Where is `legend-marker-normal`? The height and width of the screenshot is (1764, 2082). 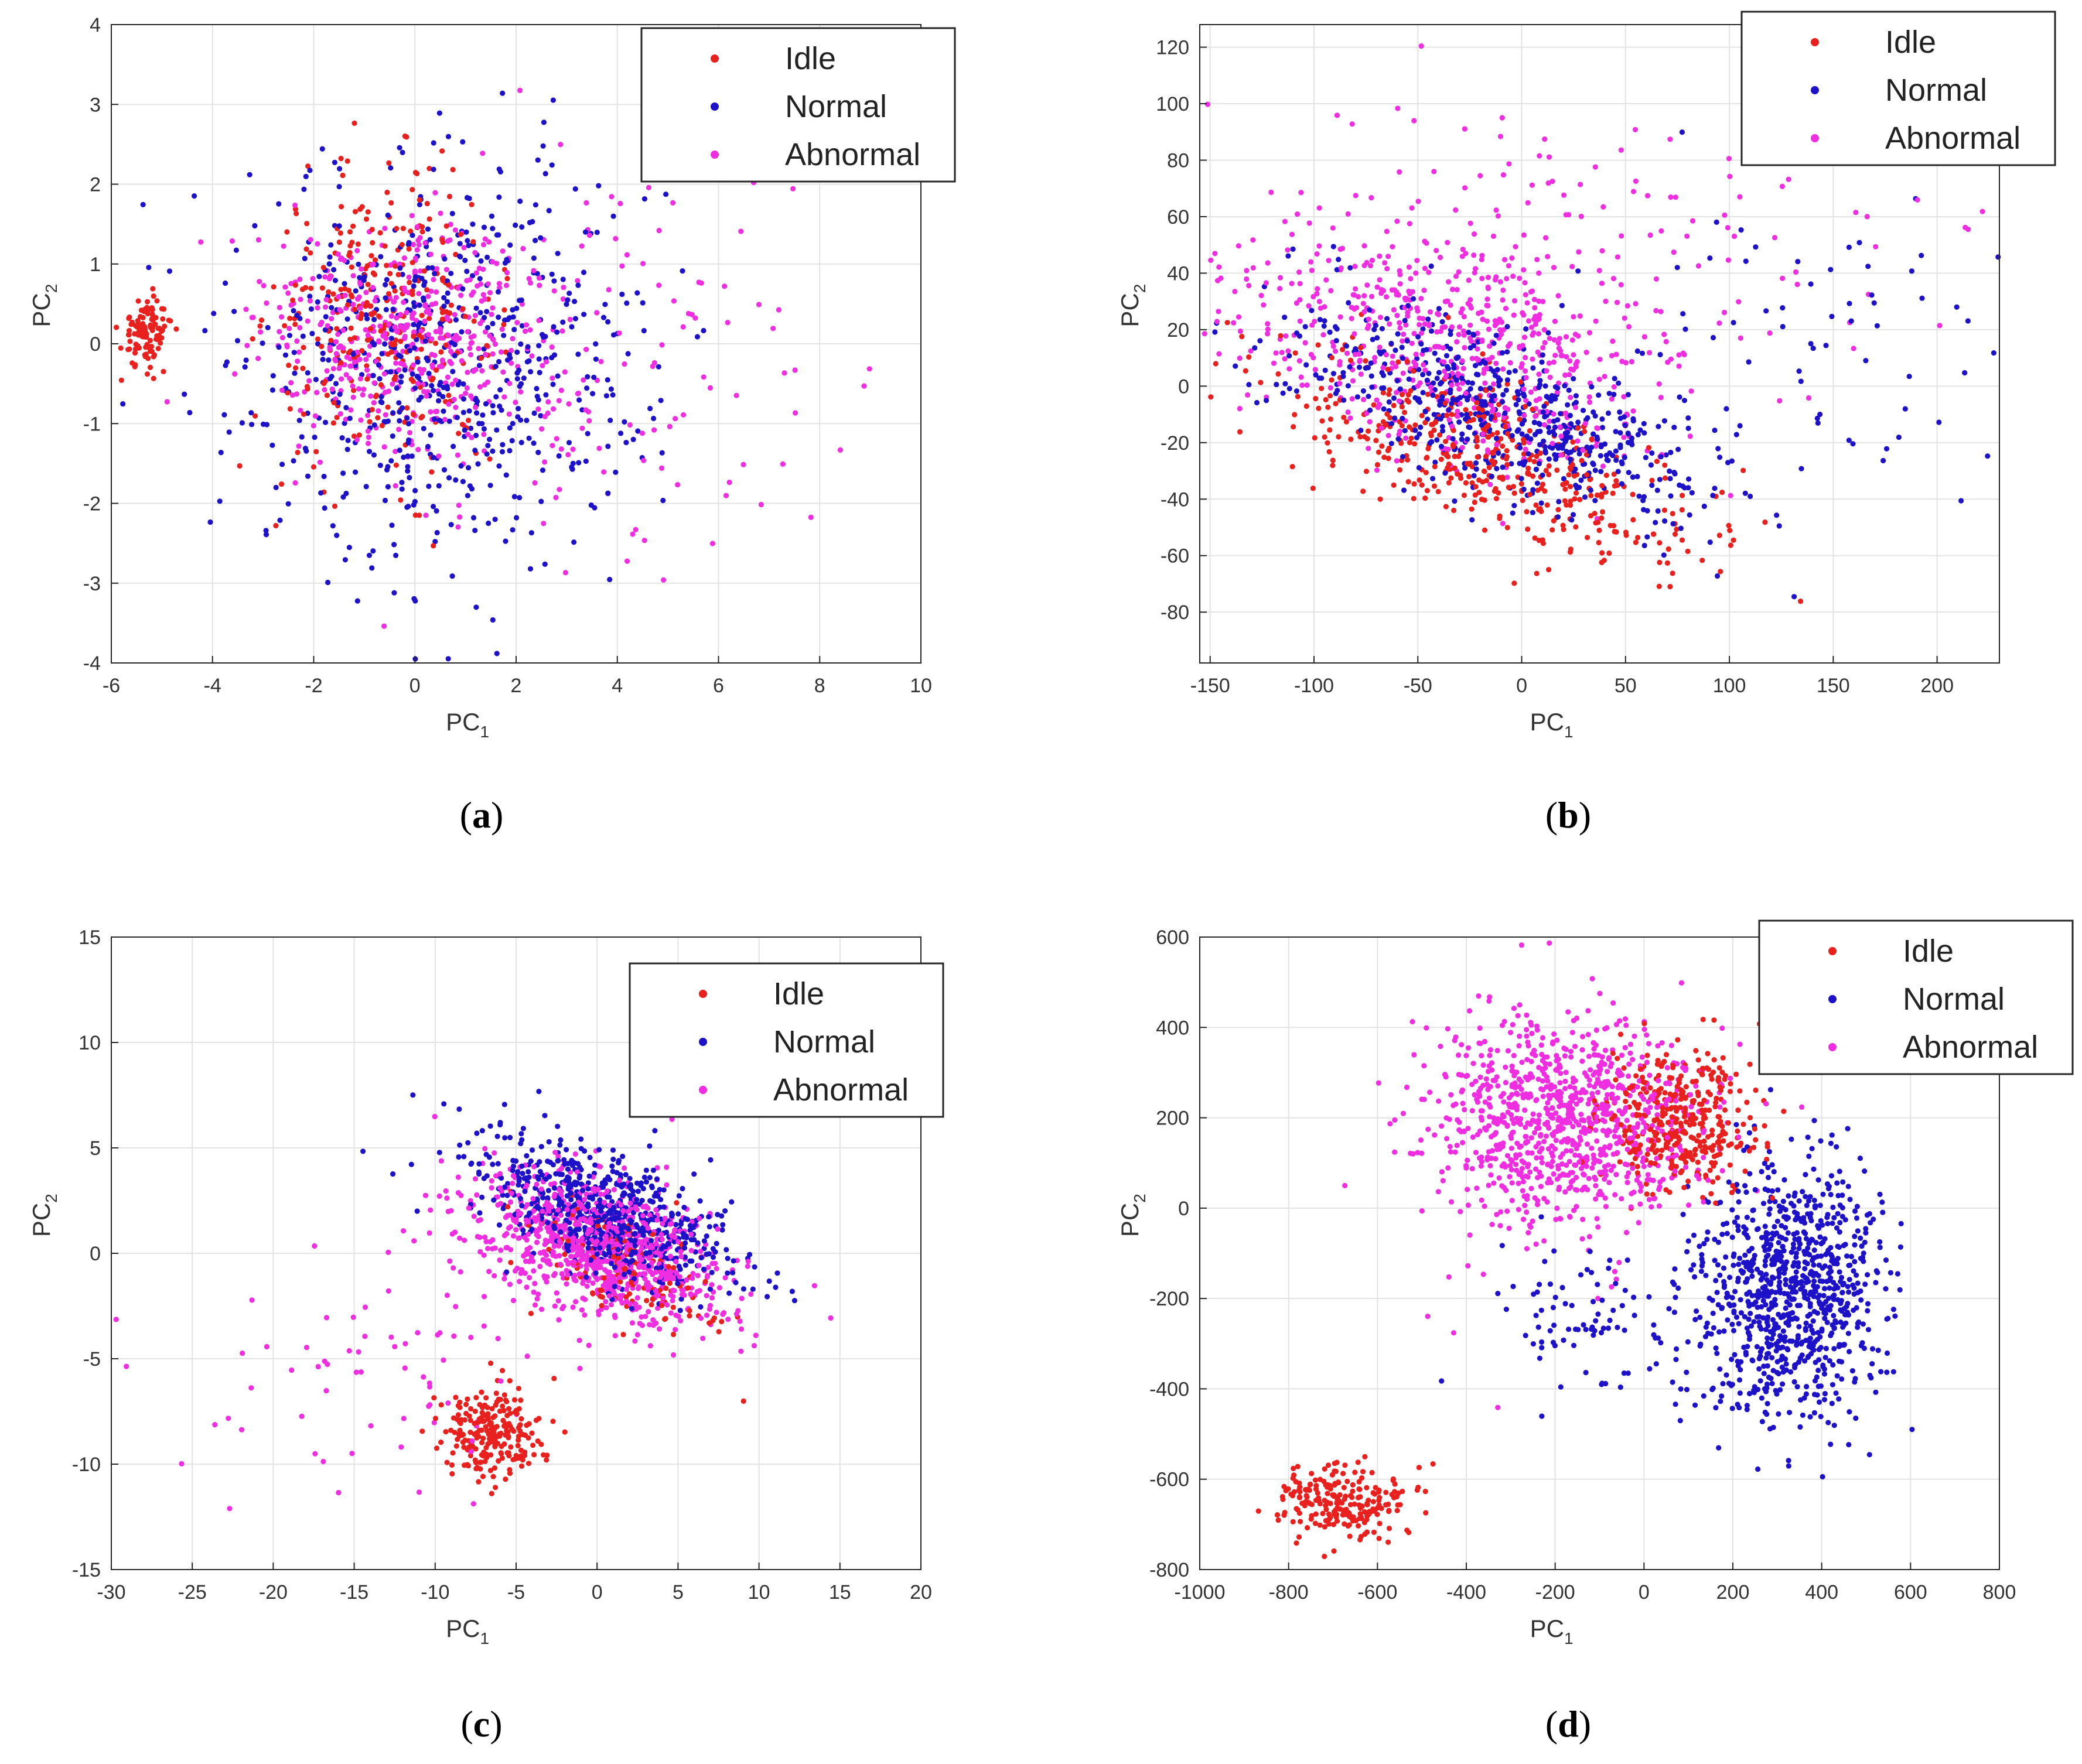 legend-marker-normal is located at coordinates (715, 106).